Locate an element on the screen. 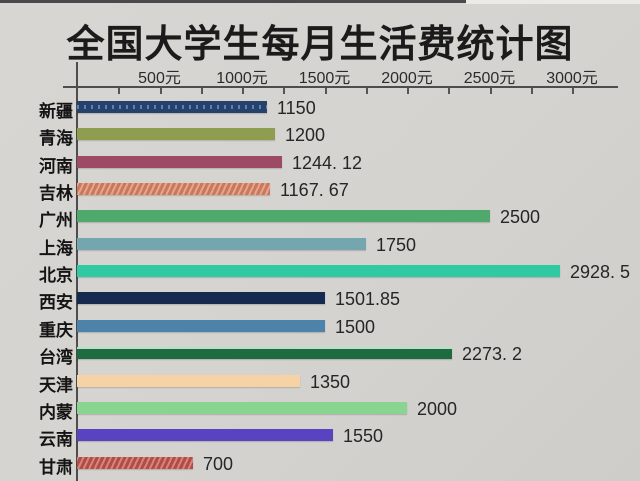 The height and width of the screenshot is (481, 640). value-label: 2500 is located at coordinates (520, 217).